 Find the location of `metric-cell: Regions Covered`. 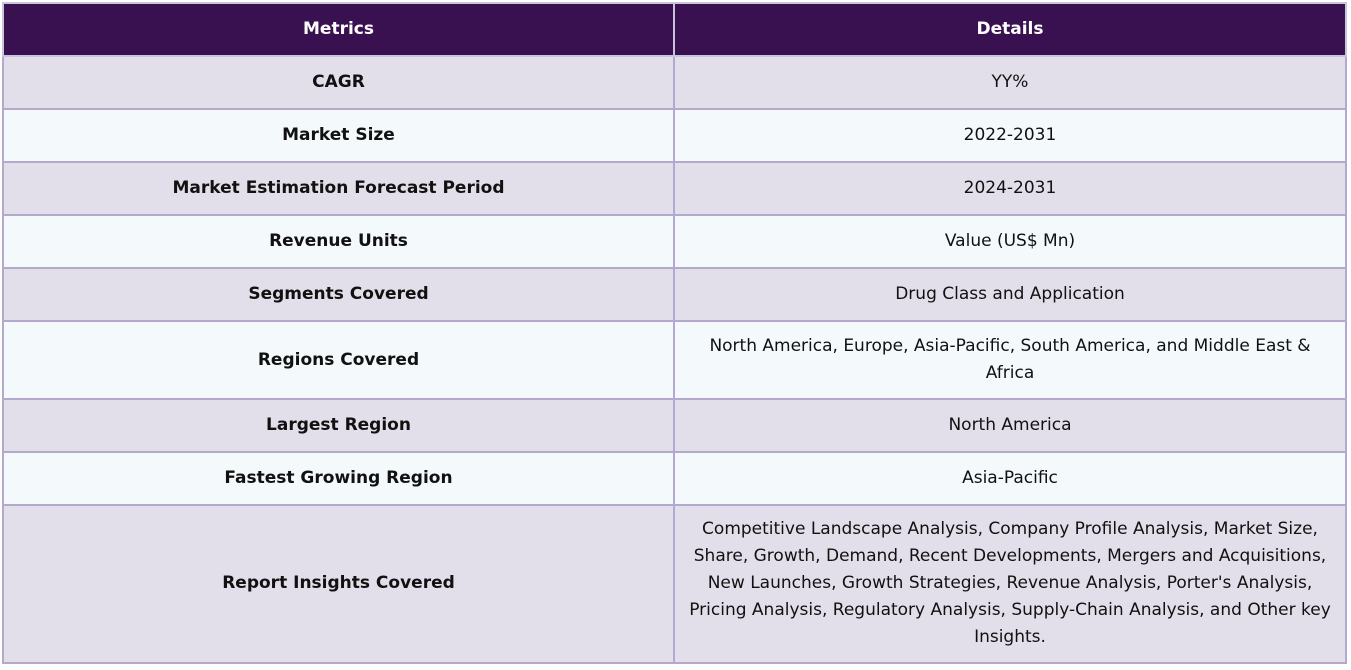

metric-cell: Regions Covered is located at coordinates (338, 360).